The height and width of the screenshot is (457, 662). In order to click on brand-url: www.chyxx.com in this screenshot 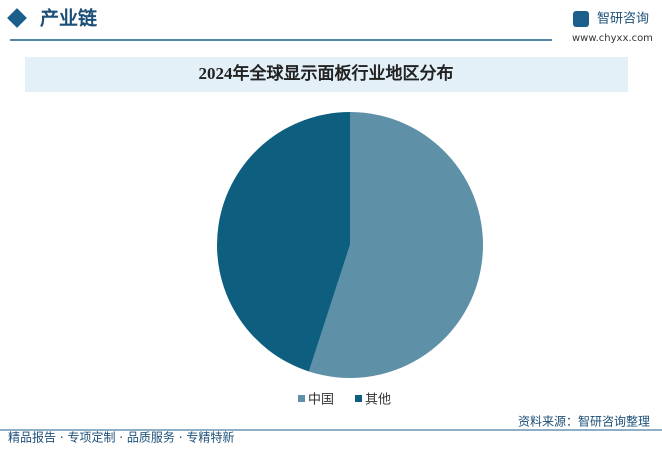, I will do `click(612, 38)`.